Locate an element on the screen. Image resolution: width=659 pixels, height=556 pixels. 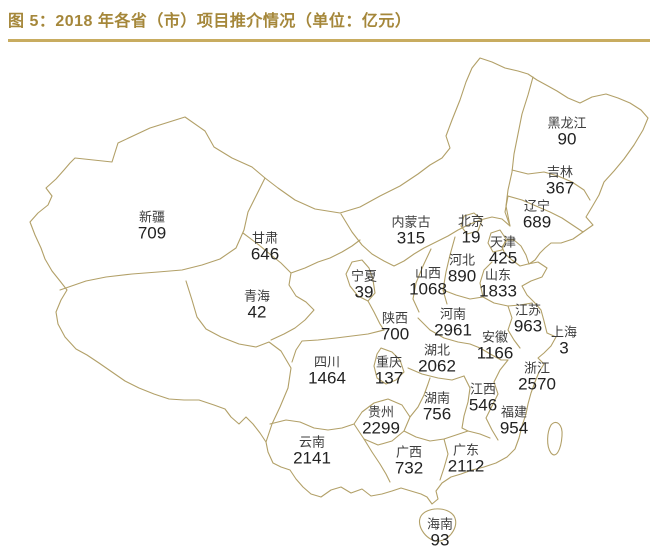
border-tianjin is located at coordinates (497, 241).